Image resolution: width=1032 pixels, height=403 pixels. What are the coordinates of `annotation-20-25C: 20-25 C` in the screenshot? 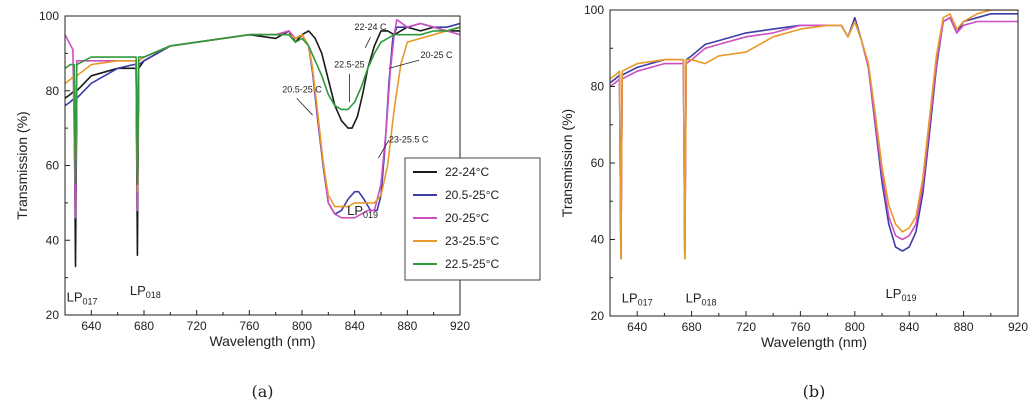 It's located at (437, 55).